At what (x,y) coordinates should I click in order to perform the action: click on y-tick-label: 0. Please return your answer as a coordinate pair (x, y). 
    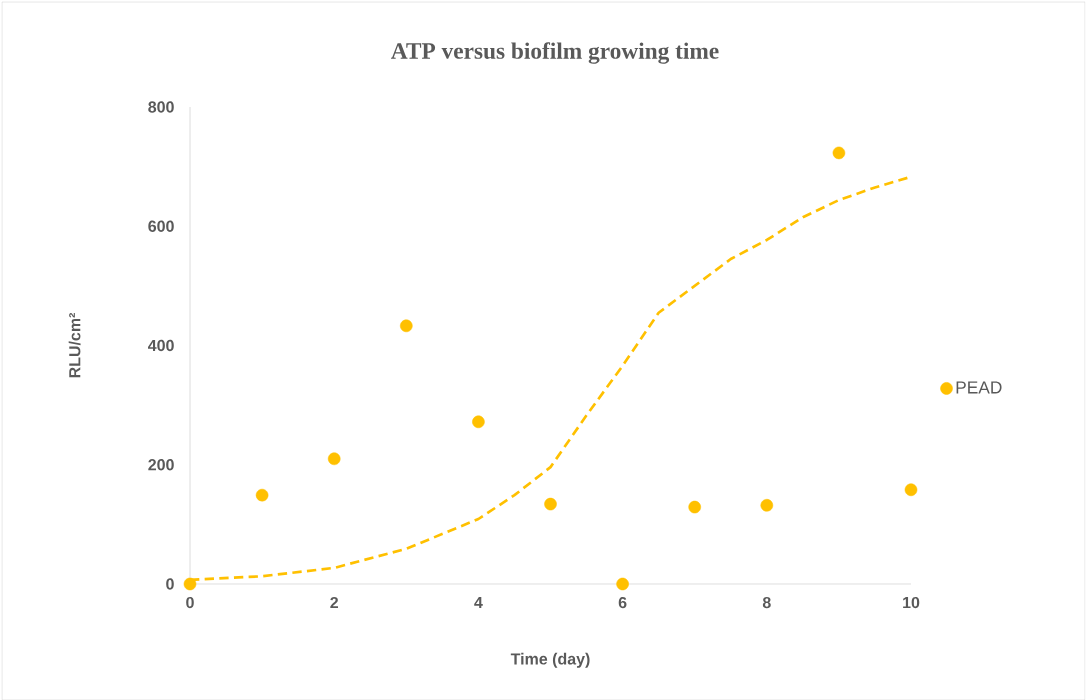
    Looking at the image, I should click on (170, 584).